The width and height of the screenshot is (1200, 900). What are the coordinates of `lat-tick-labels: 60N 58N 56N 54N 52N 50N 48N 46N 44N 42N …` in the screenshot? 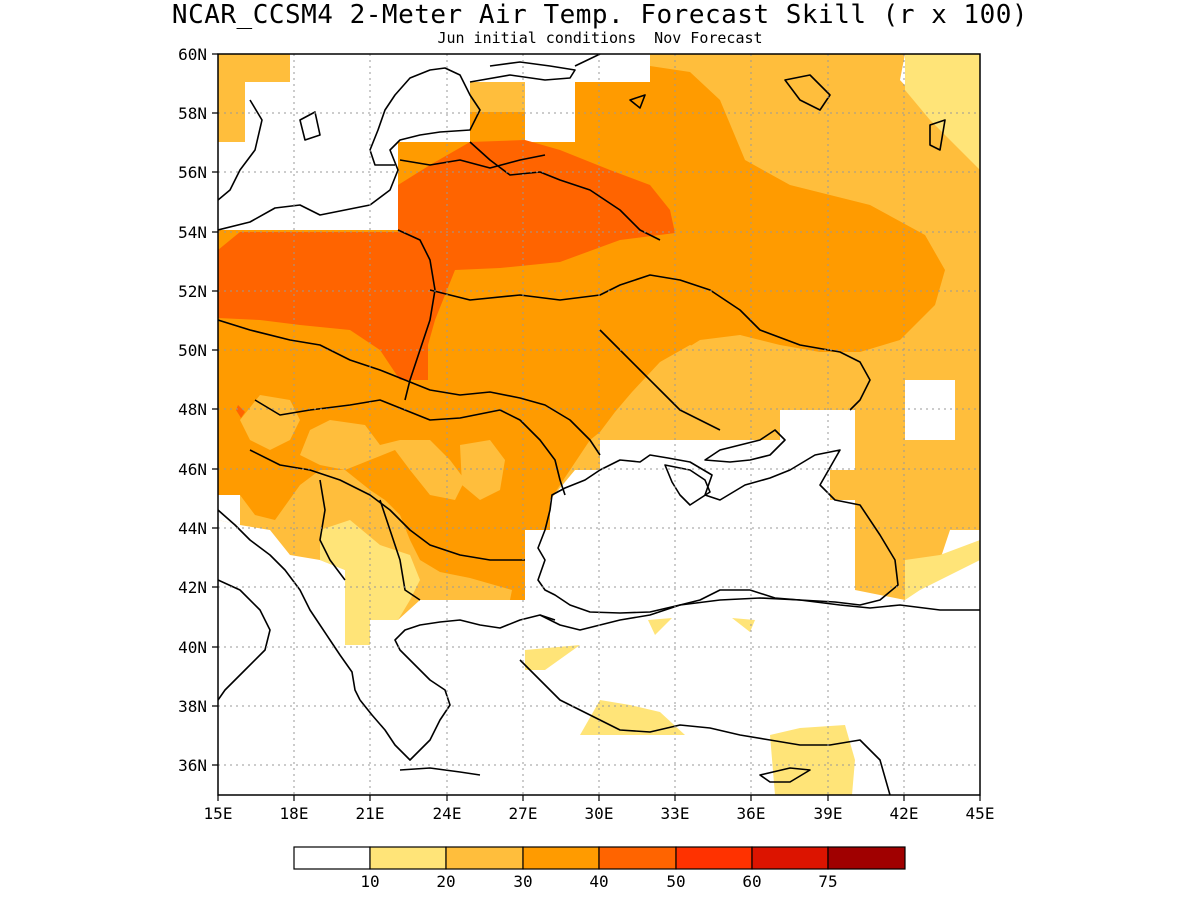 It's located at (192, 410).